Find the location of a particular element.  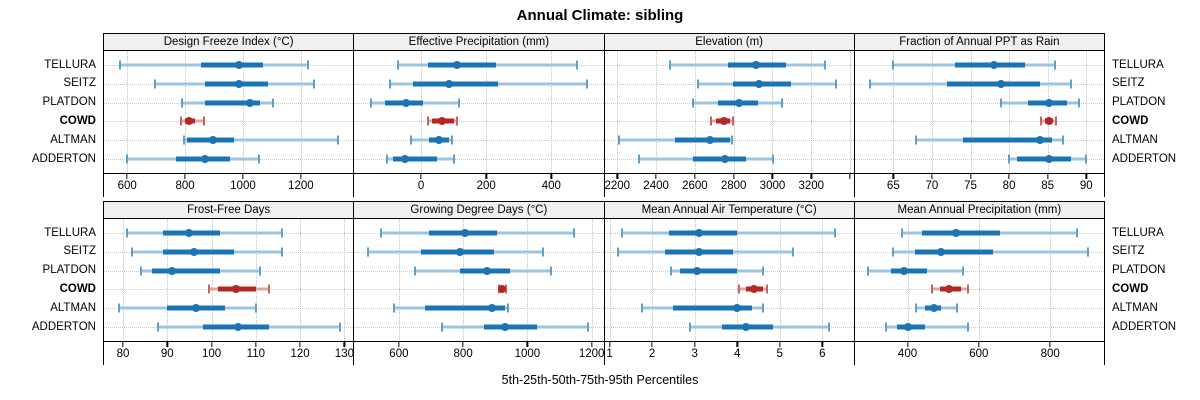

axis-tick-label: 90 is located at coordinates (1086, 186).